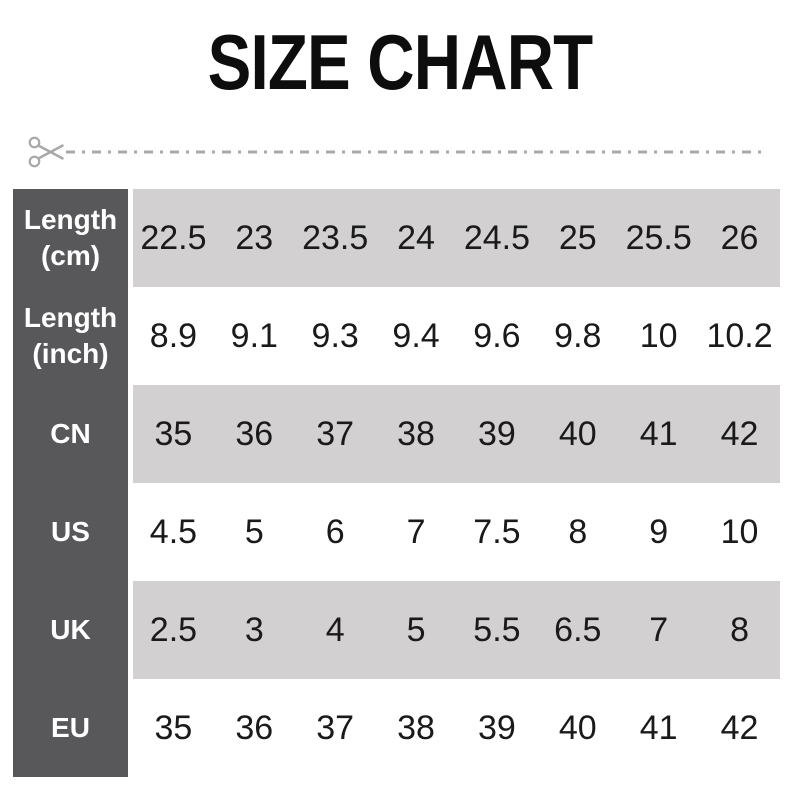  I want to click on size-cell: 9.4, so click(416, 335).